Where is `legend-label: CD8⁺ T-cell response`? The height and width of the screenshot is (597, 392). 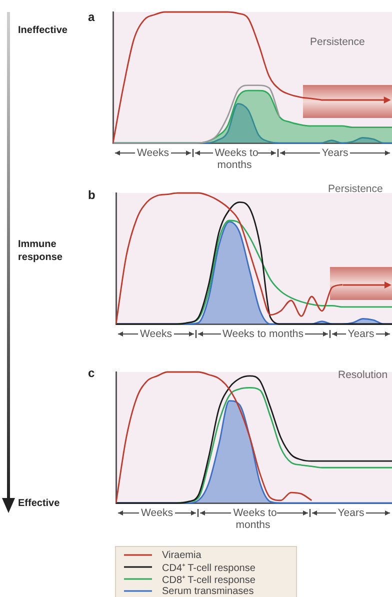 legend-label: CD8⁺ T-cell response is located at coordinates (209, 580).